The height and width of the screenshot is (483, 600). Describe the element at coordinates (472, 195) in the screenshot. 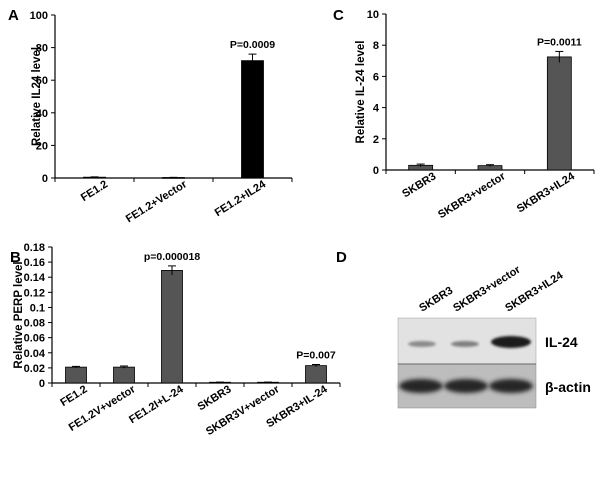

I see `x-category-label: SKBR3+vector` at that location.